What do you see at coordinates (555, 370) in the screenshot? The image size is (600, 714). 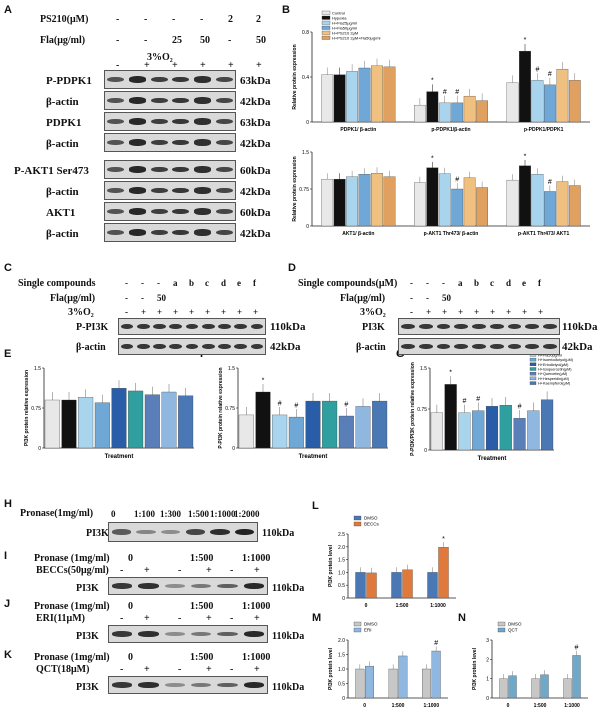 I see `legend-label: H+Isoquercetin(µM)` at bounding box center [555, 370].